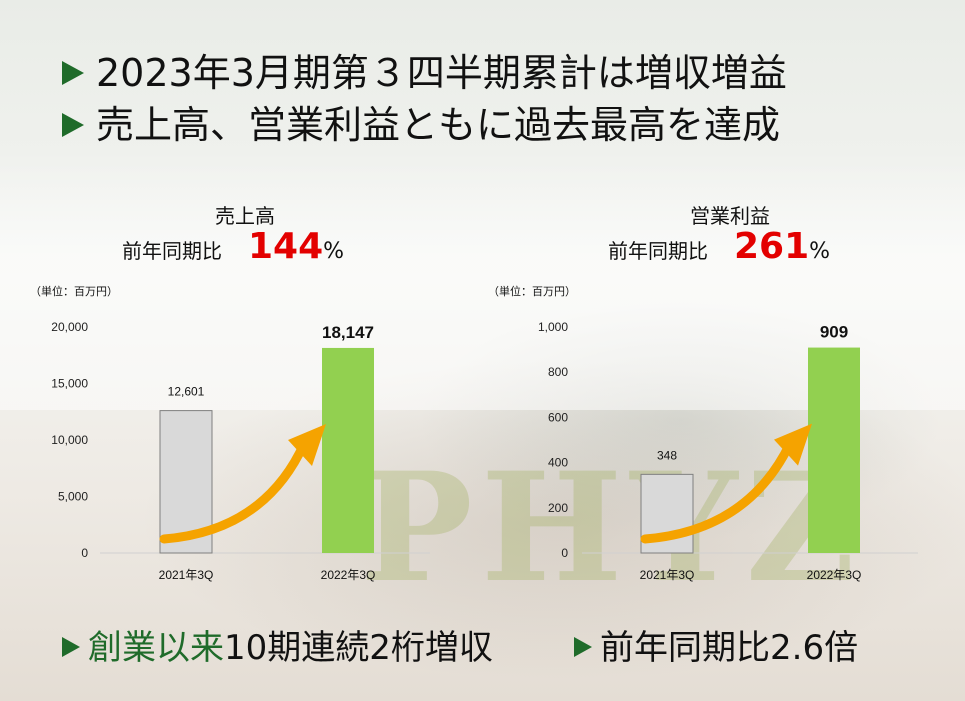  I want to click on profit-ratio-unit: %, so click(820, 251).